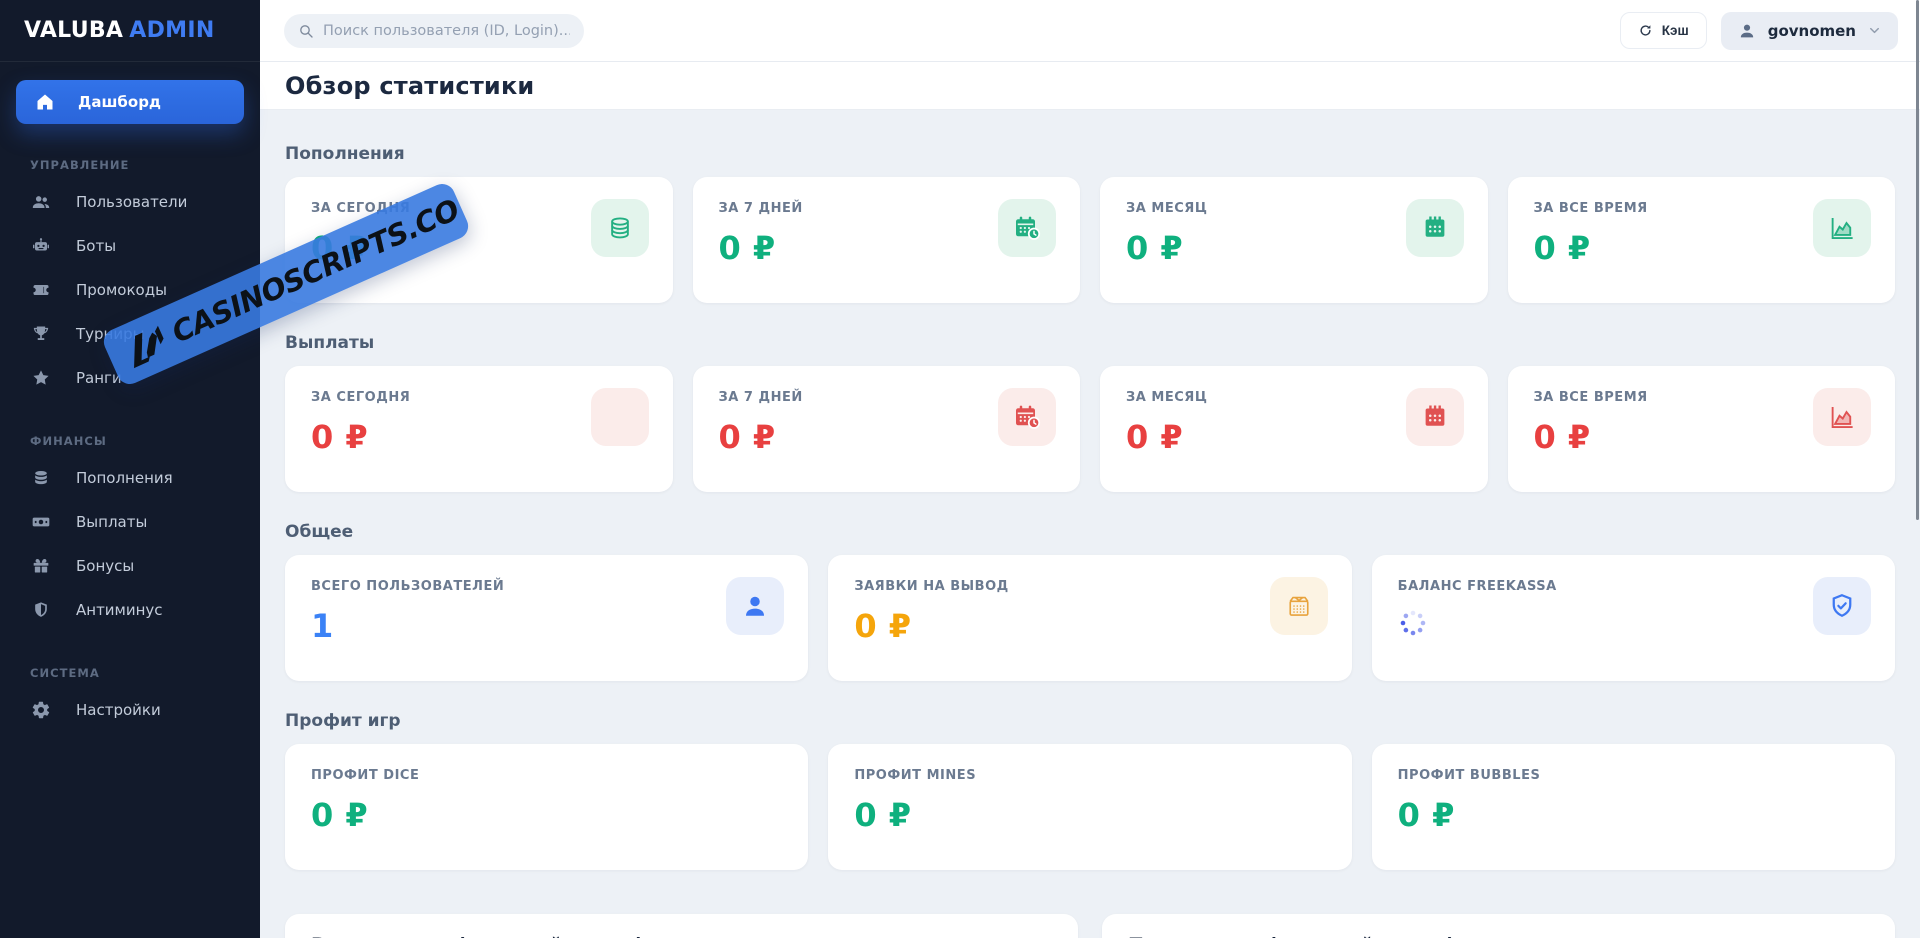 The width and height of the screenshot is (1920, 938). I want to click on user-menu: govnomen, so click(1809, 30).